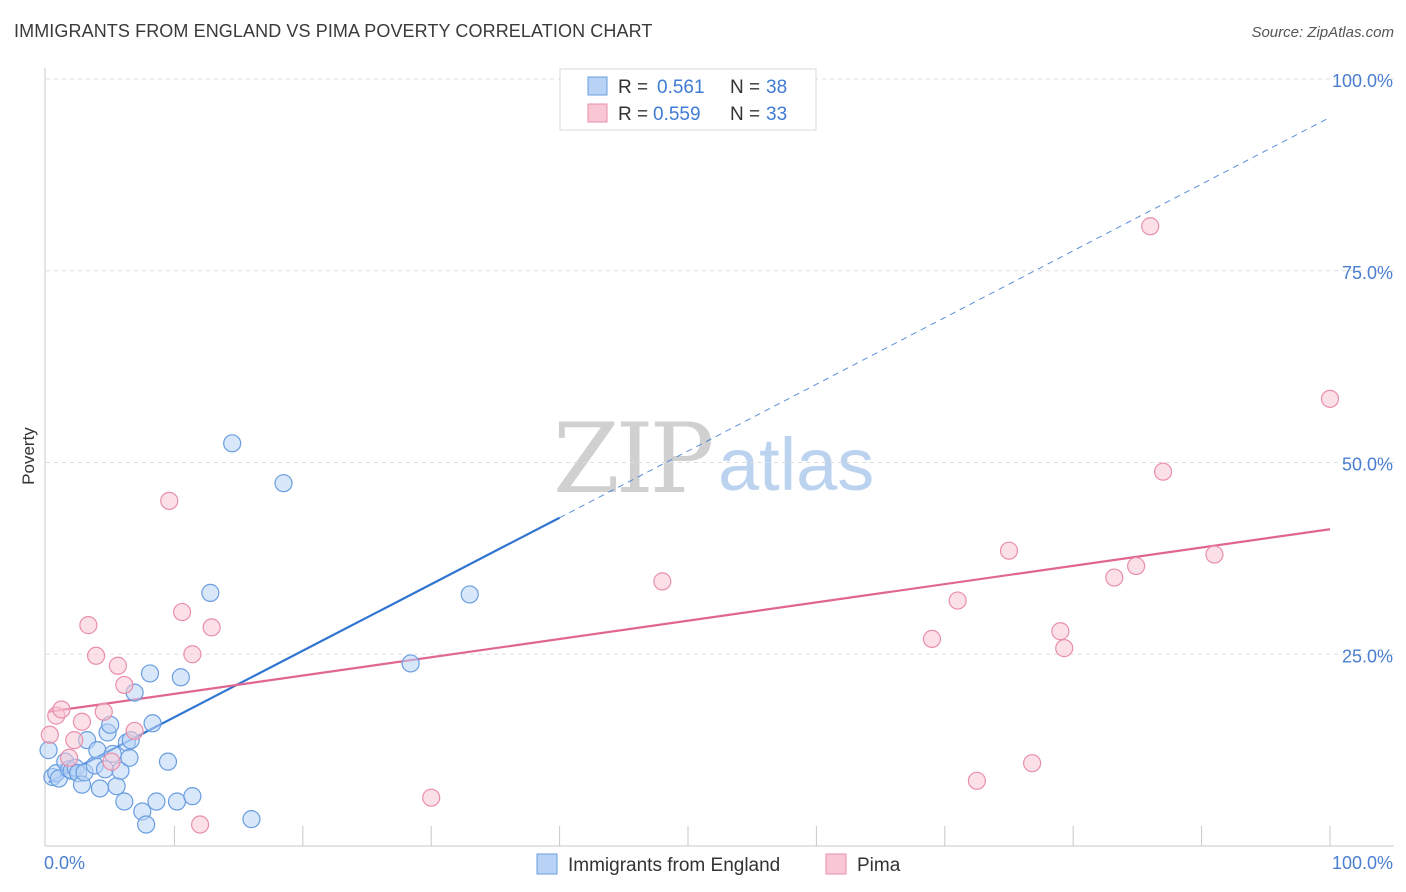  I want to click on y-tick-label: 75.0%, so click(1367, 273).